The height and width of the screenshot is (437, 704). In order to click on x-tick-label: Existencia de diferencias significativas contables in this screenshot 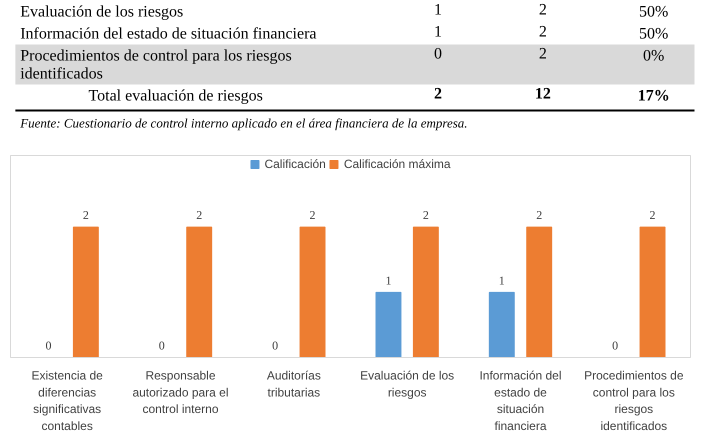, I will do `click(67, 400)`.